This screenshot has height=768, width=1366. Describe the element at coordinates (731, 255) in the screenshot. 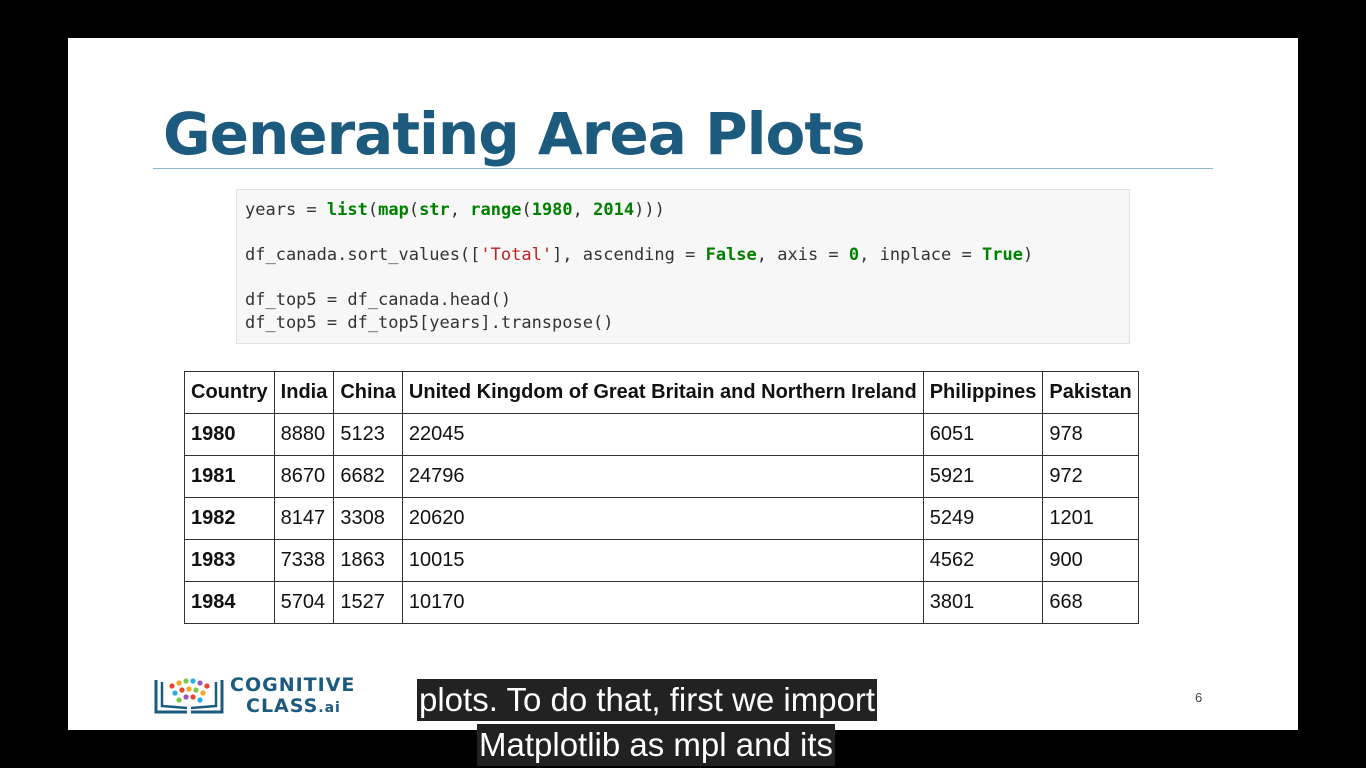

I see `code-token: False` at that location.